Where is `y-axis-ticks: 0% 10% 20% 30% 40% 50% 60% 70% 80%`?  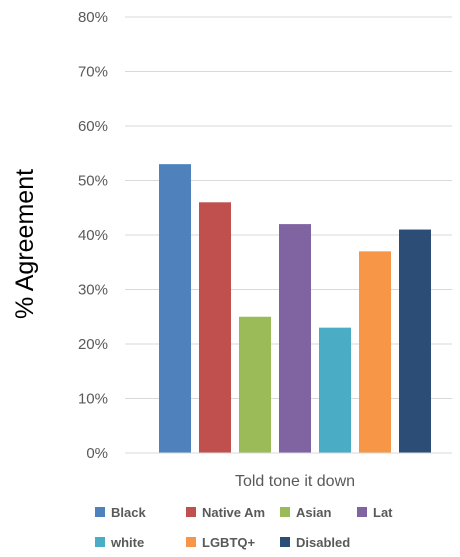 y-axis-ticks: 0% 10% 20% 30% 40% 50% 60% 70% 80% is located at coordinates (93, 235).